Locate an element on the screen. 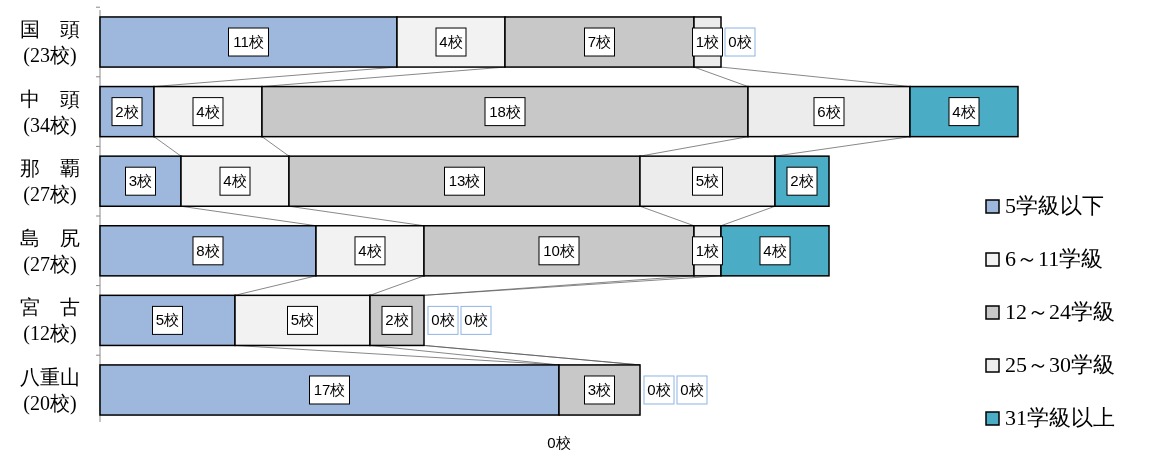 The width and height of the screenshot is (1172, 452). data-label: 7校 is located at coordinates (599, 42).